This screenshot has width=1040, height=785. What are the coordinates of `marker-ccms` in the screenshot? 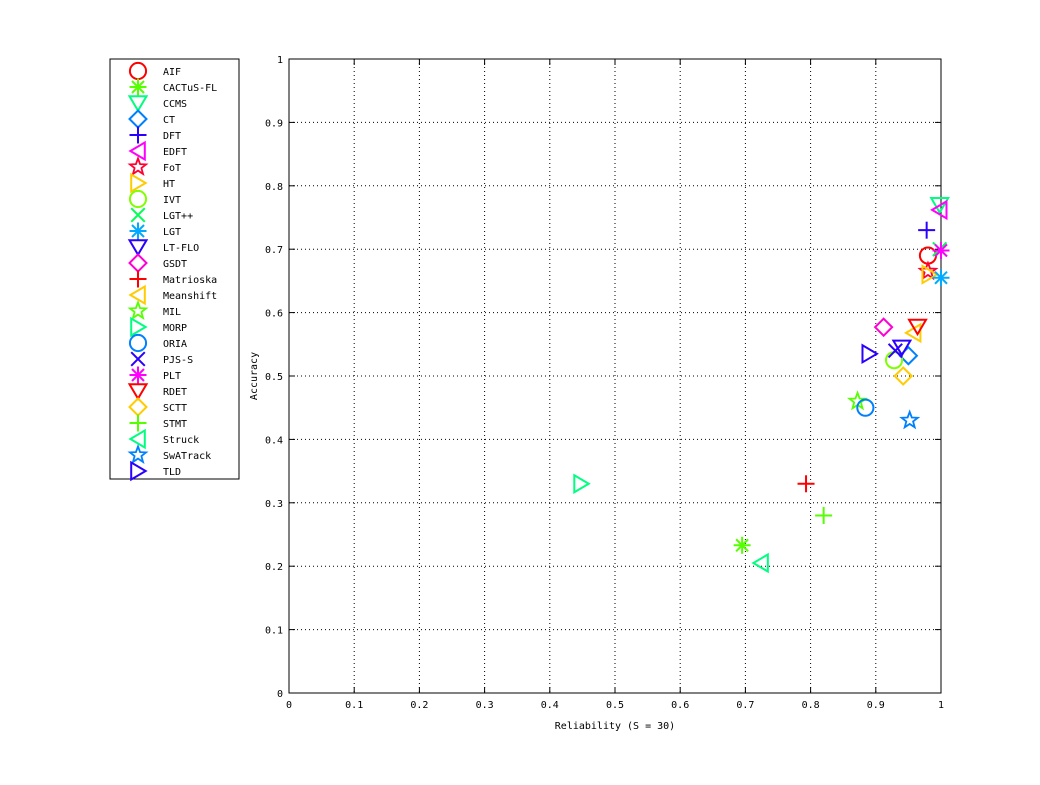 It's located at (939, 206).